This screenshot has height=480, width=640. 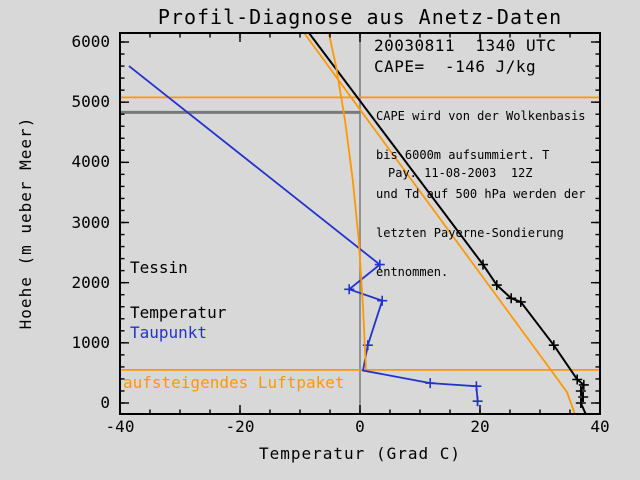 What do you see at coordinates (470, 233) in the screenshot?
I see `cape-note-line: letzten Payerne-Sondierung` at bounding box center [470, 233].